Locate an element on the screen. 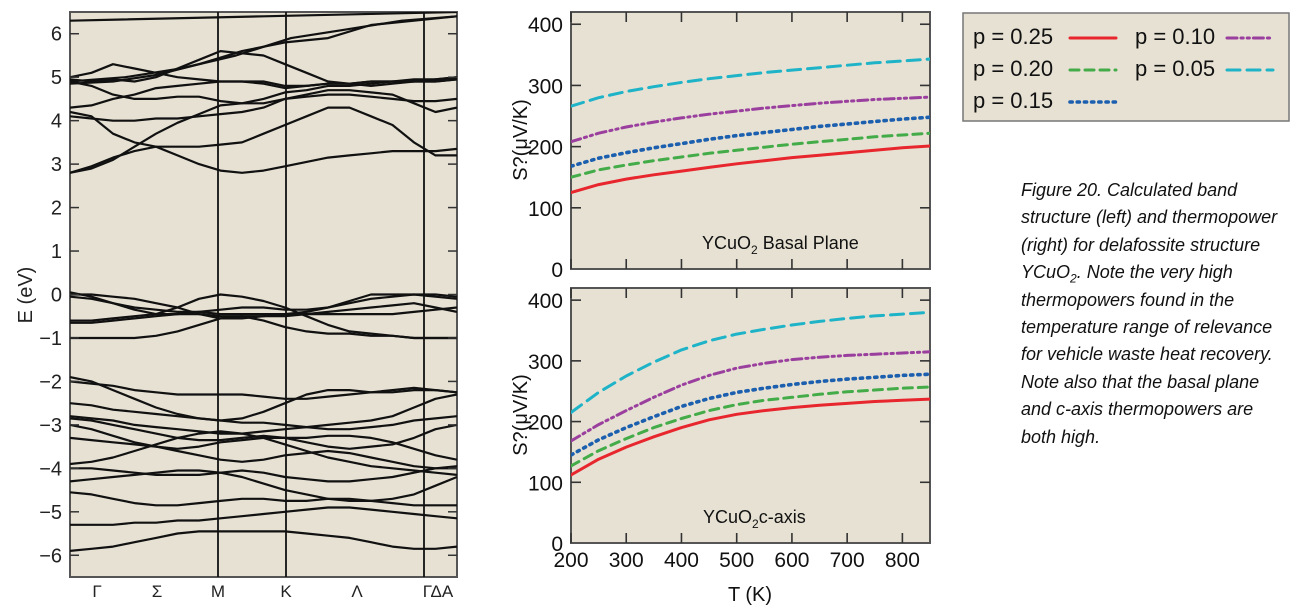 The height and width of the screenshot is (607, 1297). legend-box is located at coordinates (1126, 67).